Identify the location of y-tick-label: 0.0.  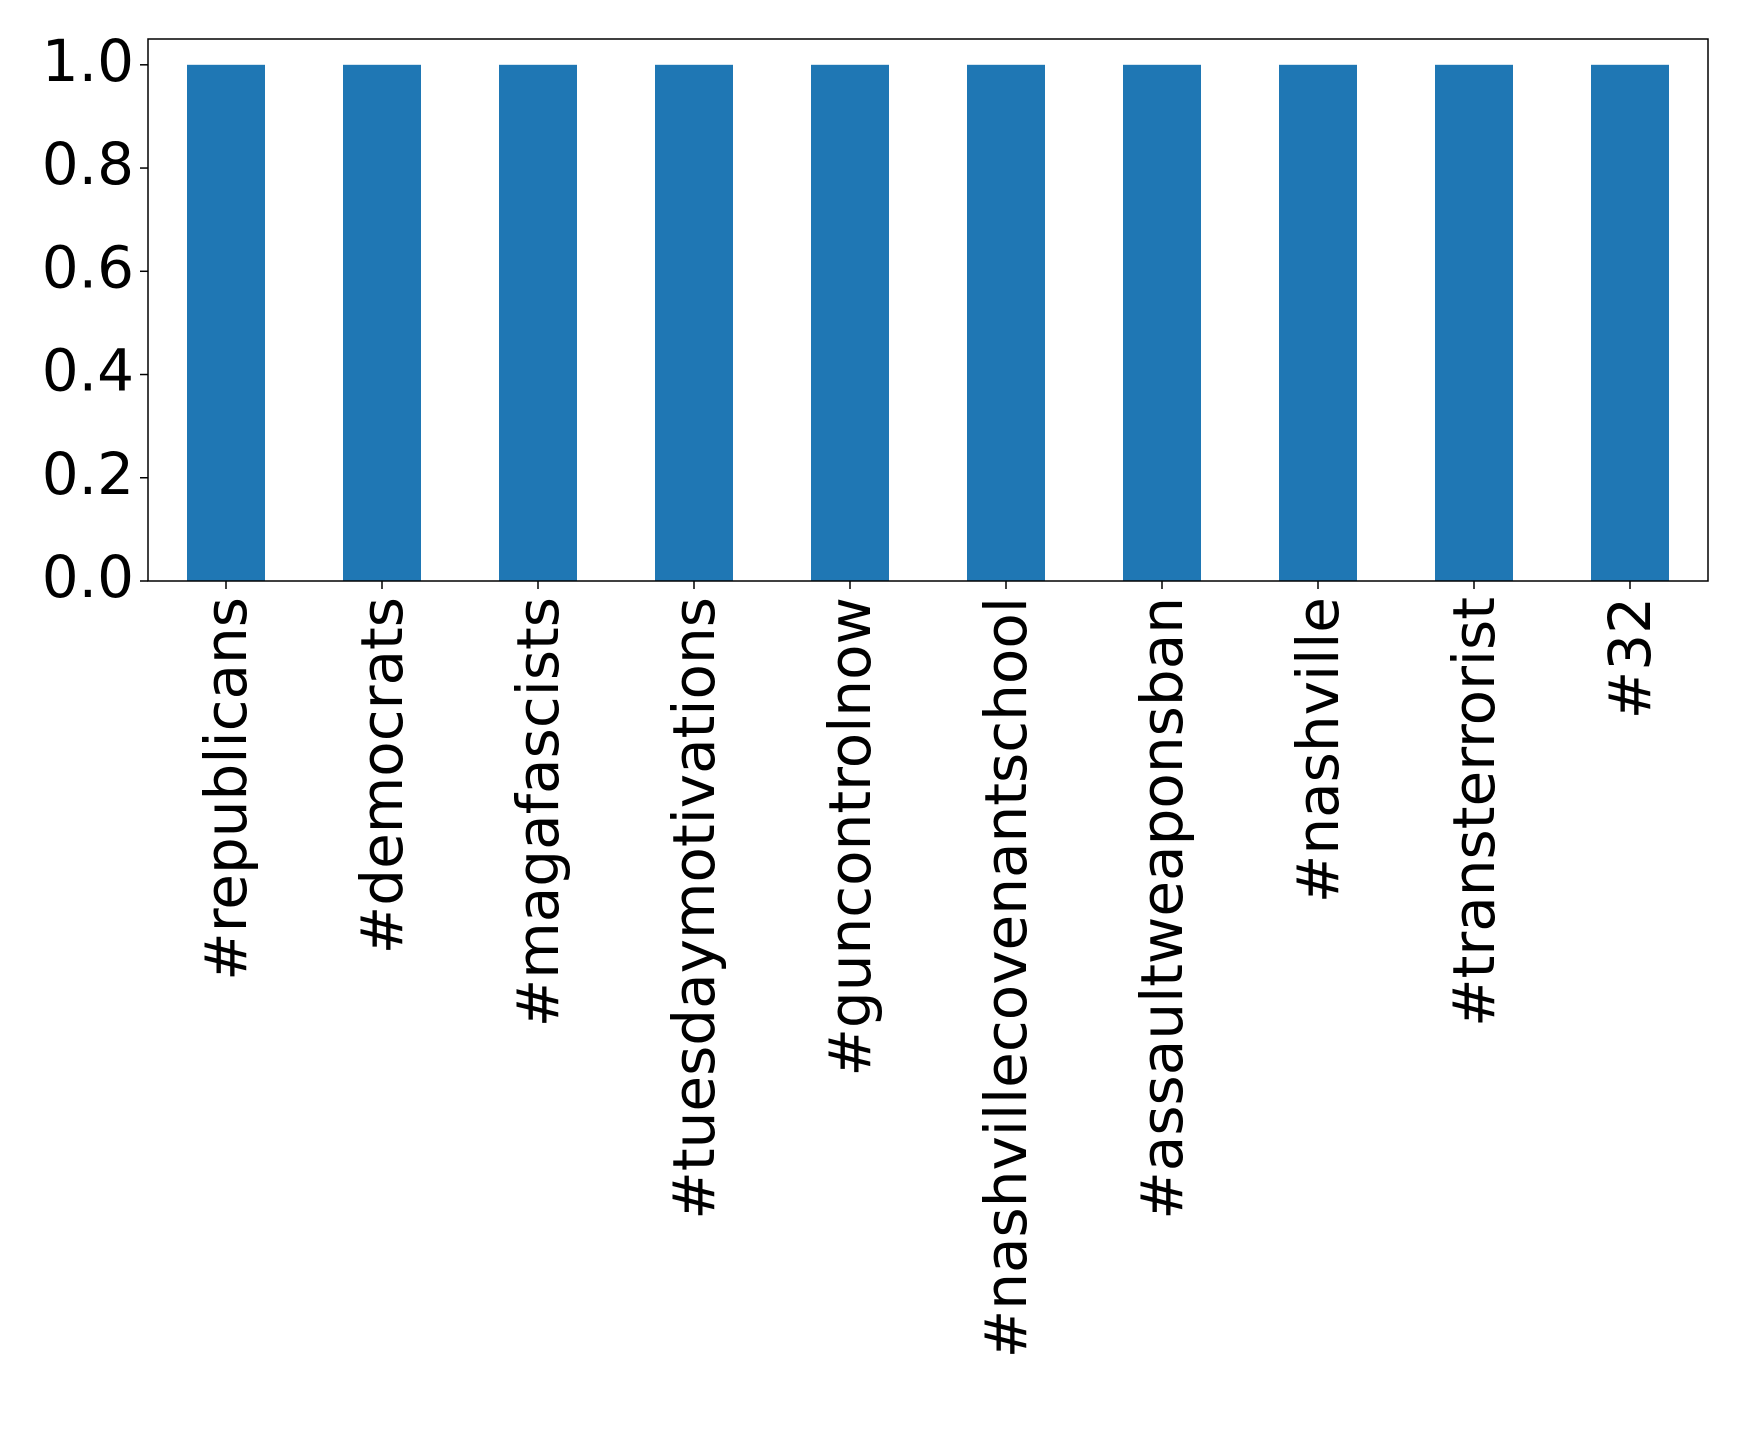
(88, 577).